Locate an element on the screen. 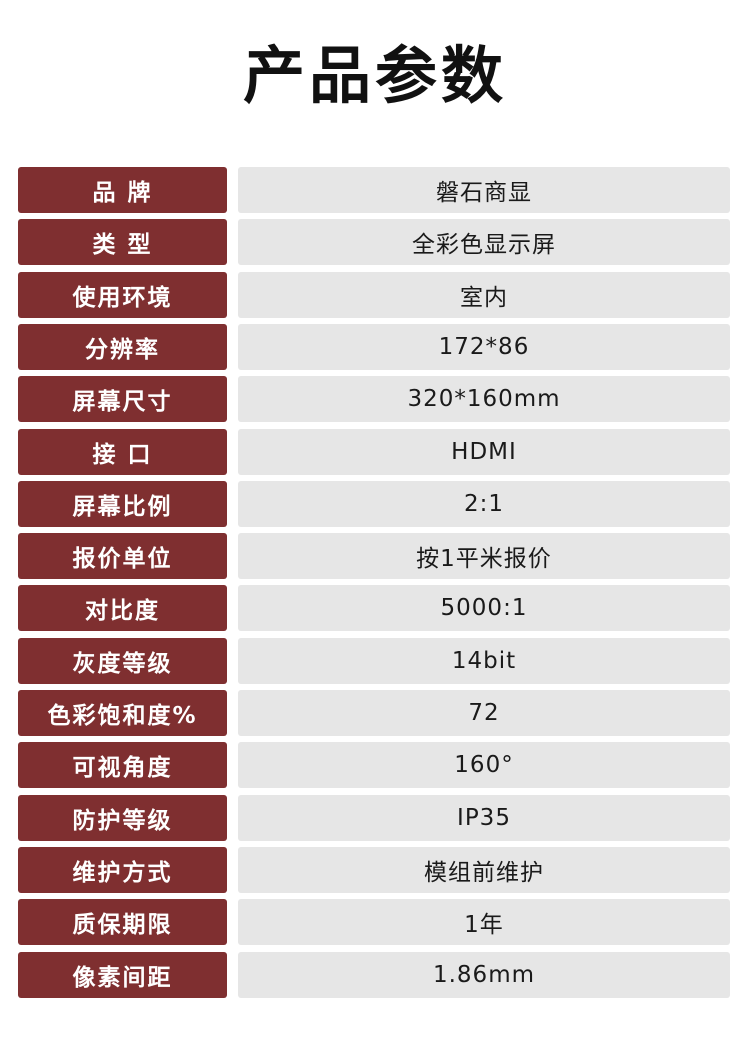  spec-row: 灰度等级 14bit is located at coordinates (374, 660).